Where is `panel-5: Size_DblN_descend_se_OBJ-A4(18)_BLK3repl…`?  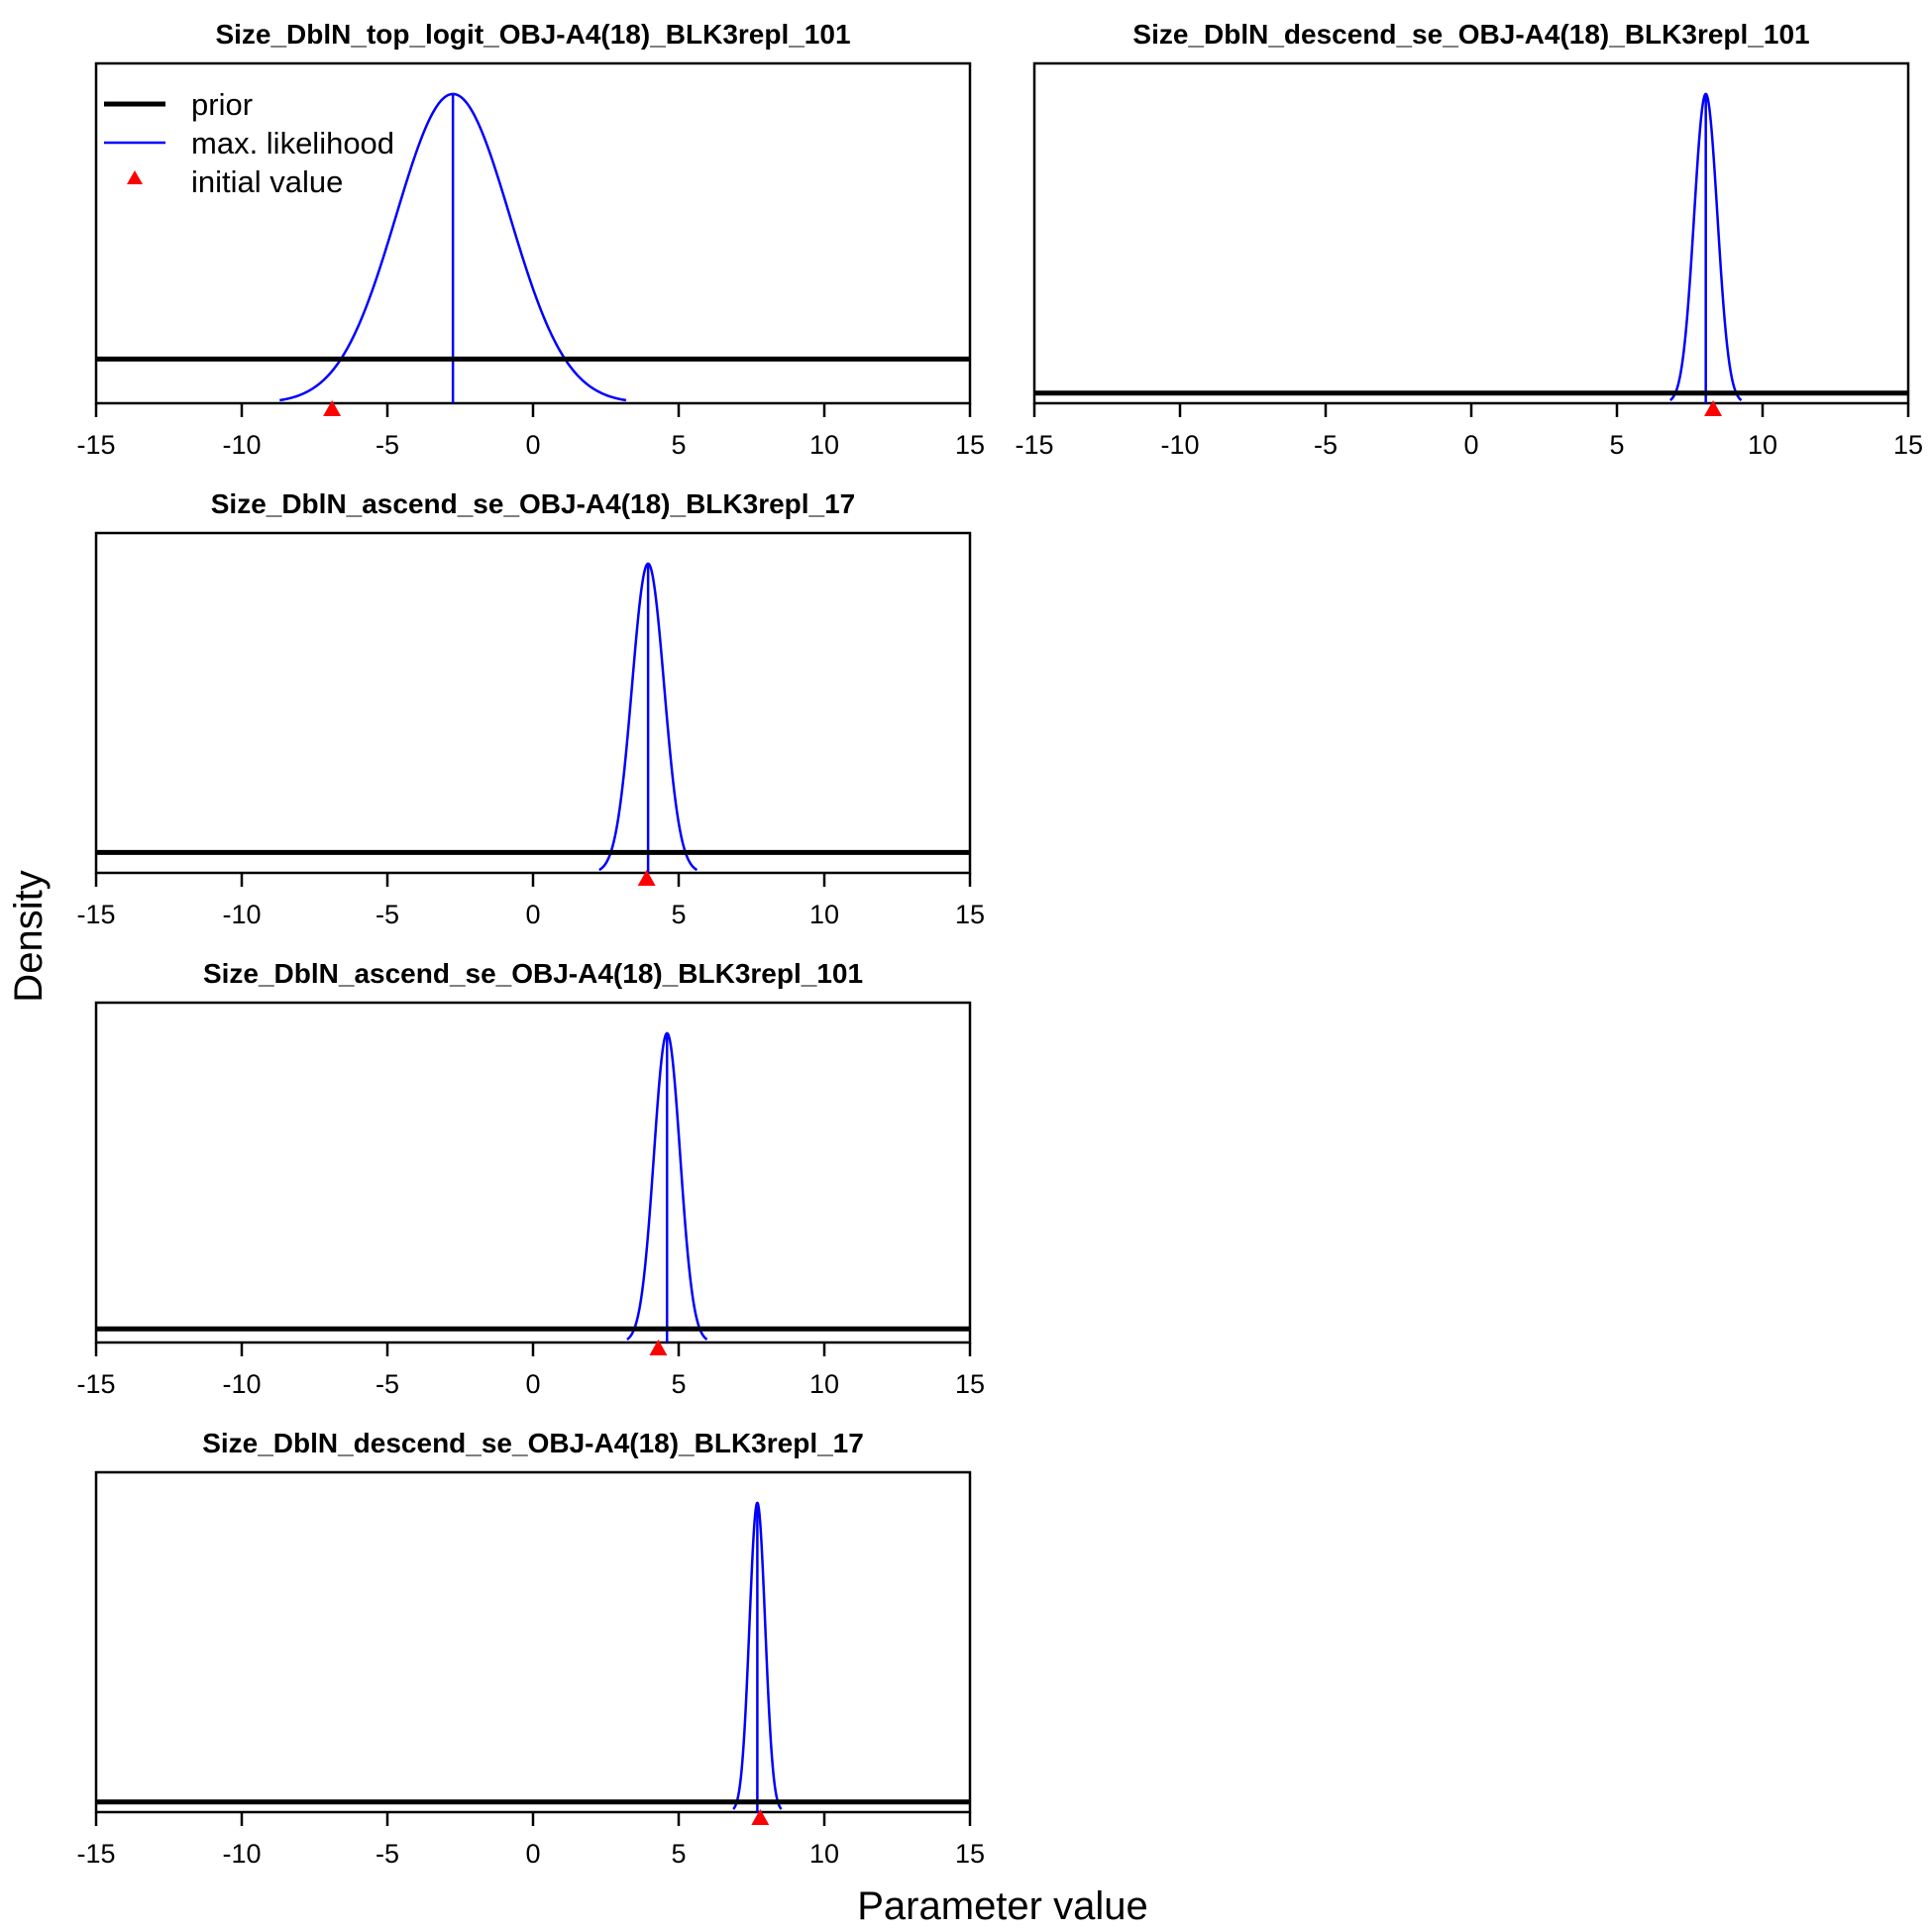
panel-5: Size_DblN_descend_se_OBJ-A4(18)_BLK3repl… is located at coordinates (531, 1648).